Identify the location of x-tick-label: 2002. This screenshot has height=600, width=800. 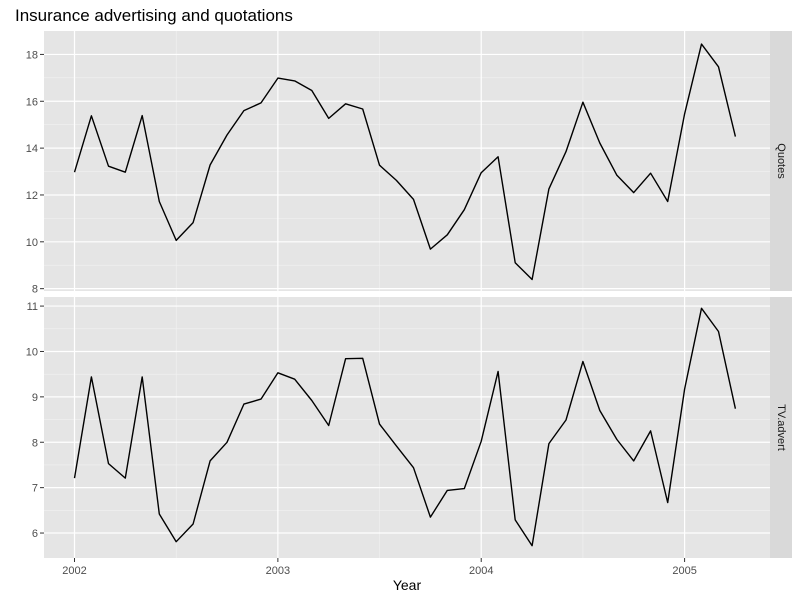
(74, 571).